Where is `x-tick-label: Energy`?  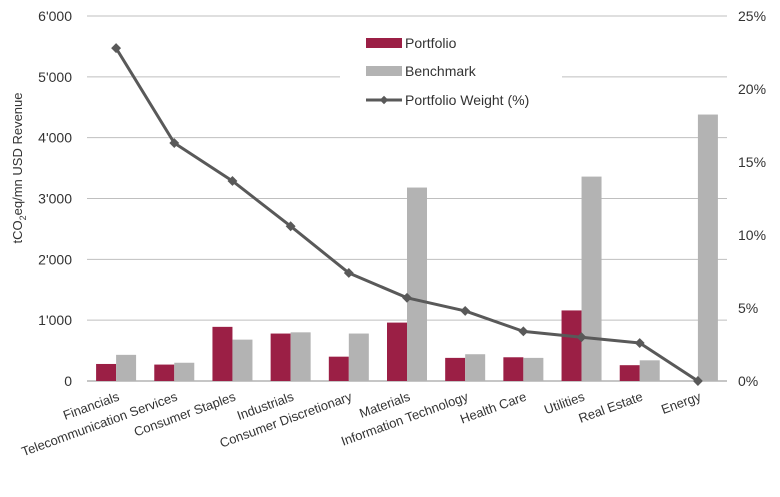
x-tick-label: Energy is located at coordinates (681, 403).